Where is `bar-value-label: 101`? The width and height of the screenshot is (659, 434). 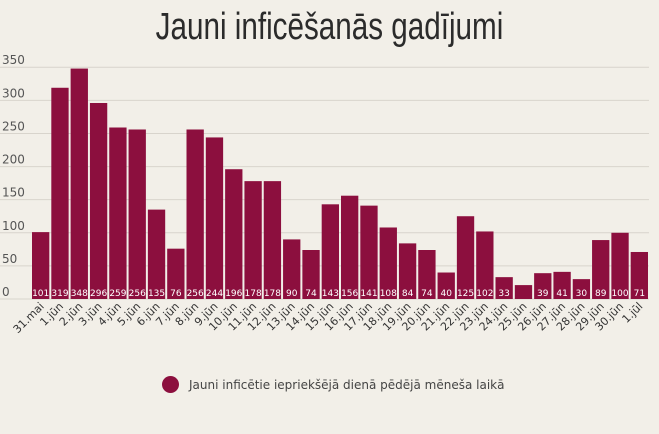 bar-value-label: 101 is located at coordinates (40, 294).